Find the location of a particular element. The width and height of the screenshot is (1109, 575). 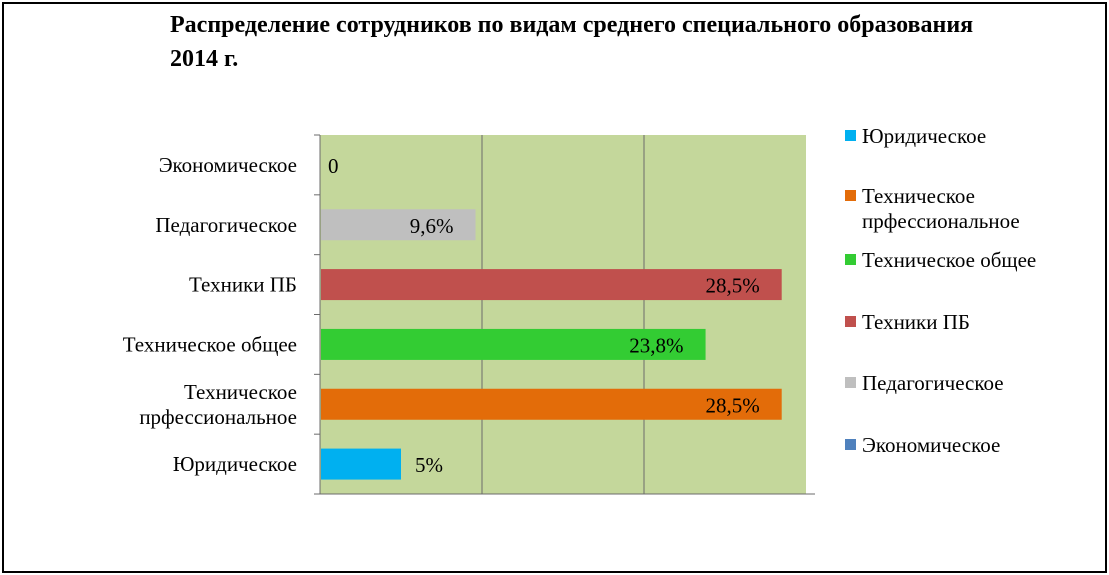

category-label: Педагогическое is located at coordinates (226, 225).